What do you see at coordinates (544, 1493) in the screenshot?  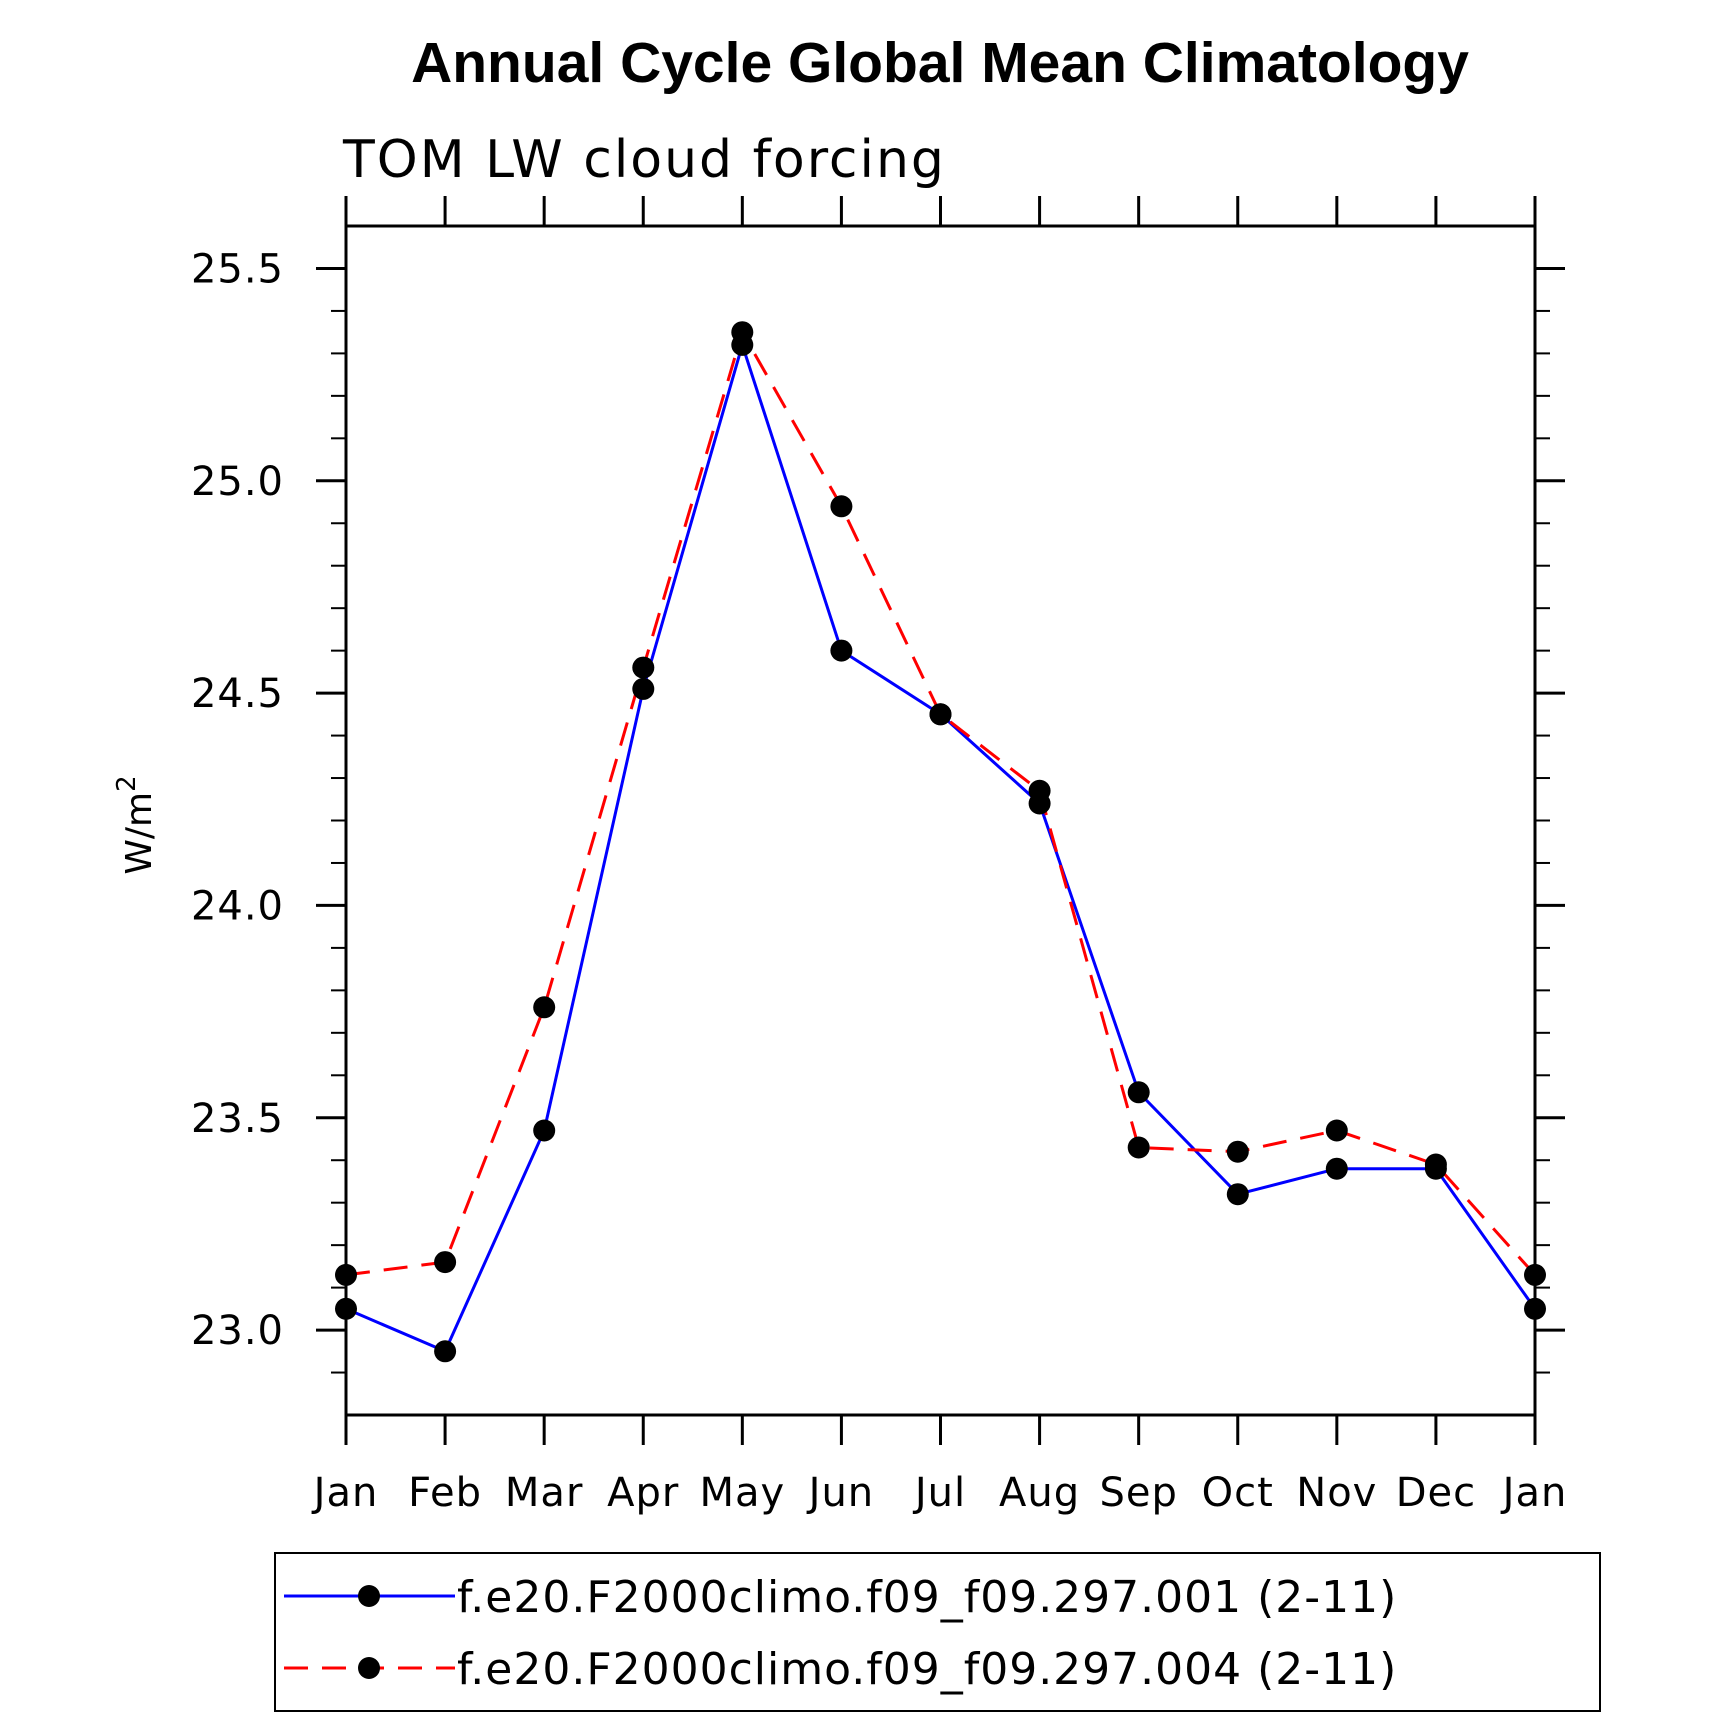 I see `x-tick-label: Mar` at bounding box center [544, 1493].